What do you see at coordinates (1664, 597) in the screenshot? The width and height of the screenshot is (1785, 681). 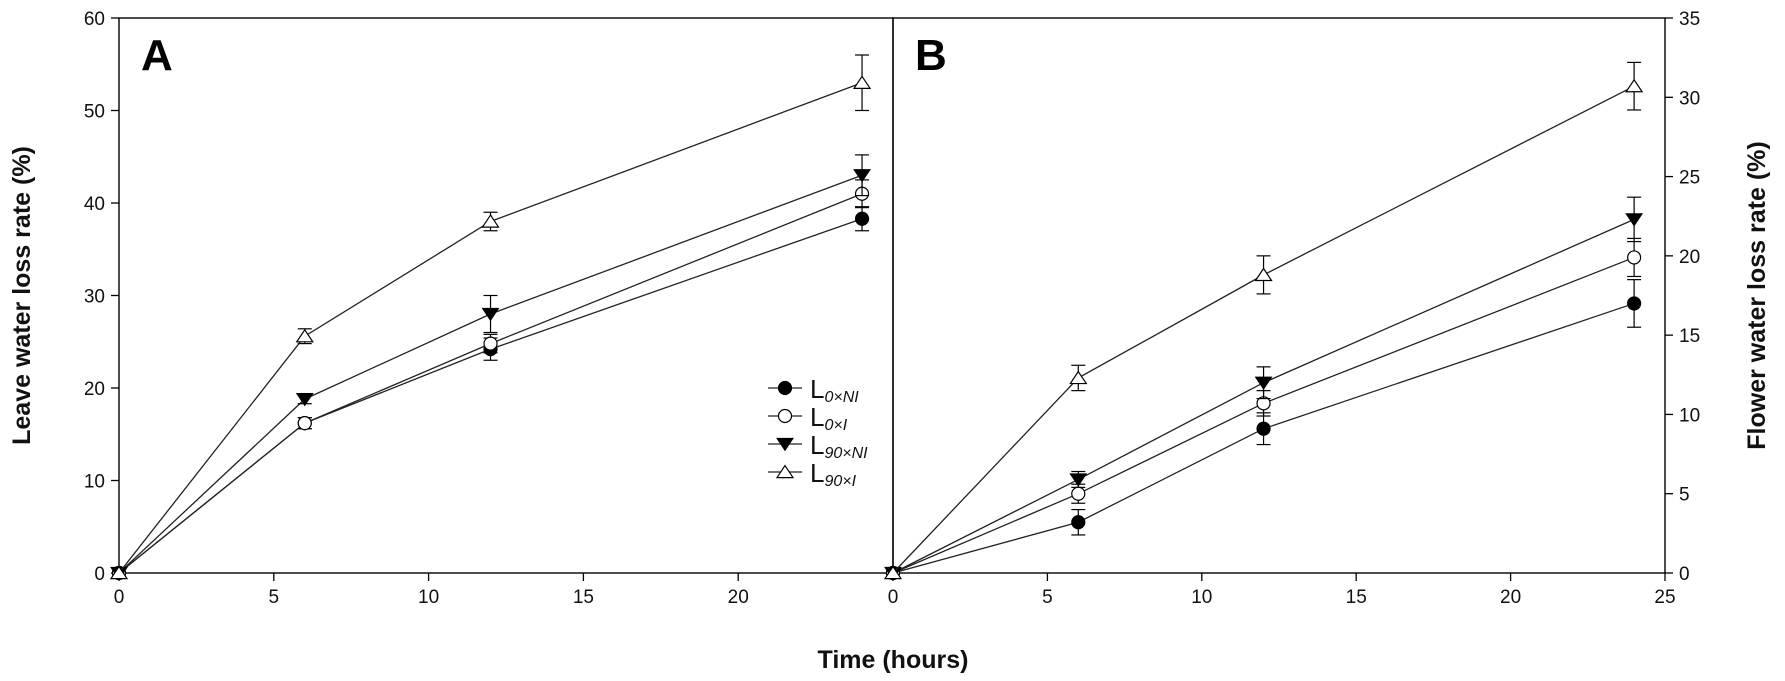 I see `x-tick-label: 25` at bounding box center [1664, 597].